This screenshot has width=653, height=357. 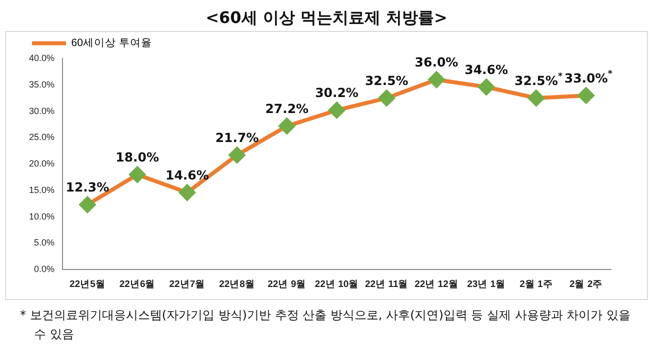 What do you see at coordinates (538, 80) in the screenshot?
I see `data-label: 32.5%*` at bounding box center [538, 80].